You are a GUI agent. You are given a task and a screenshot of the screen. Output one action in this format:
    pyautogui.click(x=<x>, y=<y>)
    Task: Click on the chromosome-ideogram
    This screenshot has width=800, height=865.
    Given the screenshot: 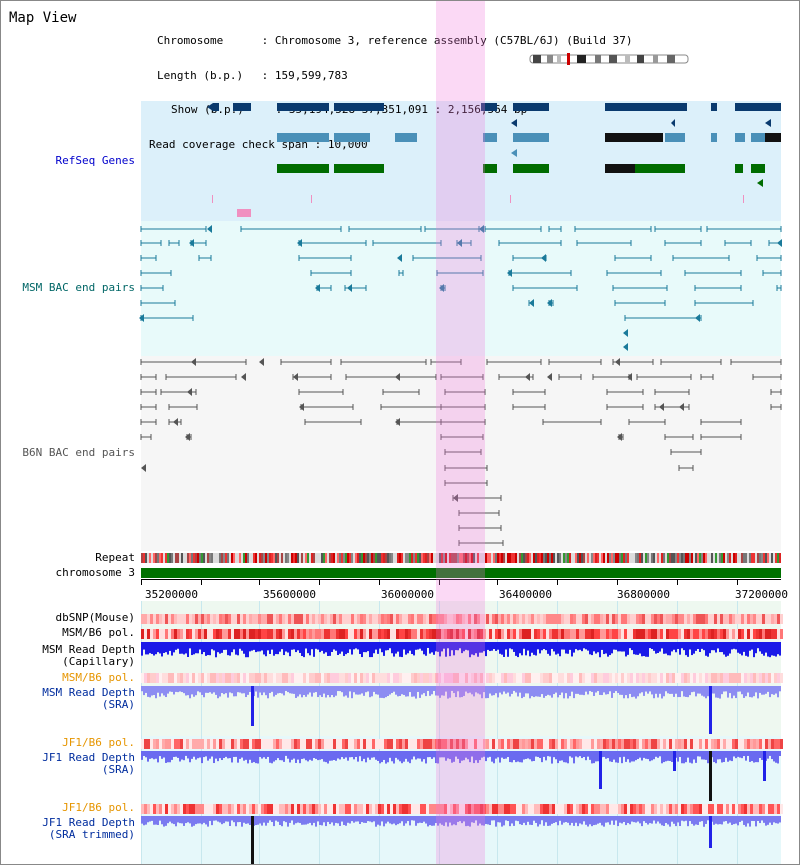 What is the action you would take?
    pyautogui.click(x=610, y=59)
    